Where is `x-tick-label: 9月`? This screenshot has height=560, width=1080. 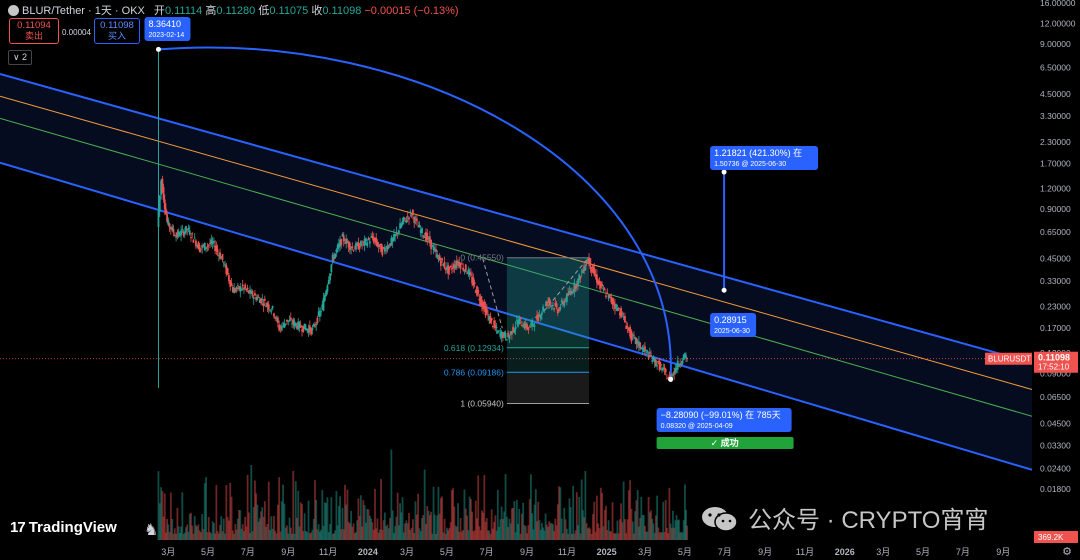
x-tick-label: 9月 is located at coordinates (527, 552).